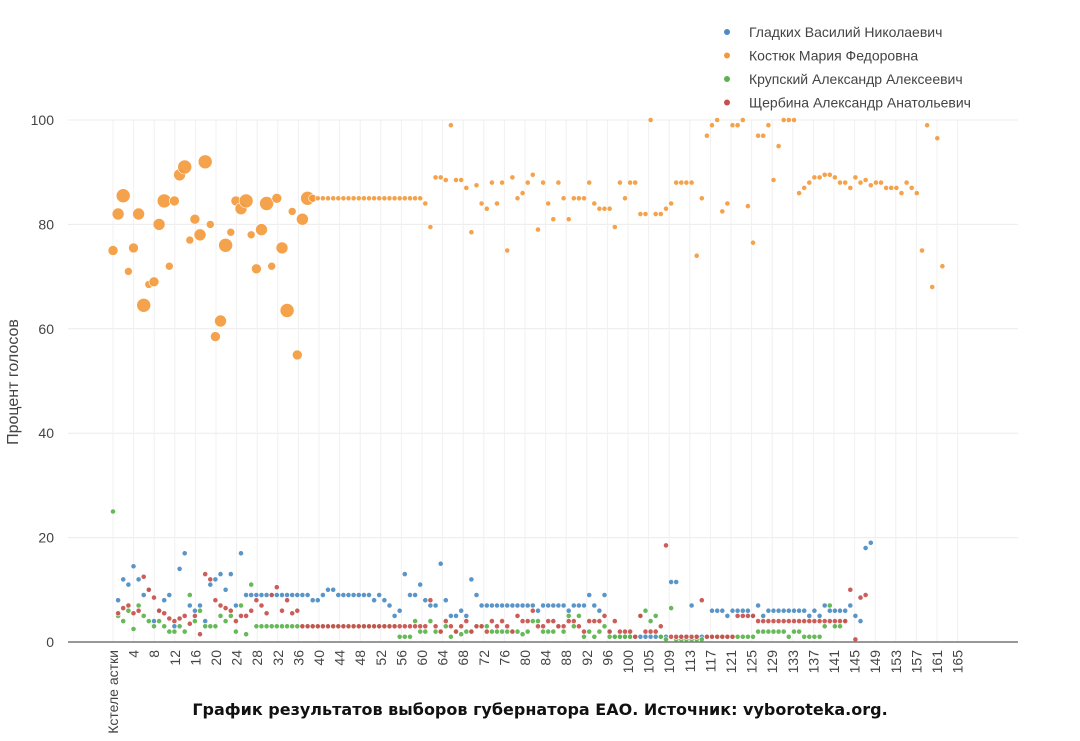  Describe the element at coordinates (821, 56) in the screenshot. I see `legend-item: Костюк Мария Федоровна` at that location.